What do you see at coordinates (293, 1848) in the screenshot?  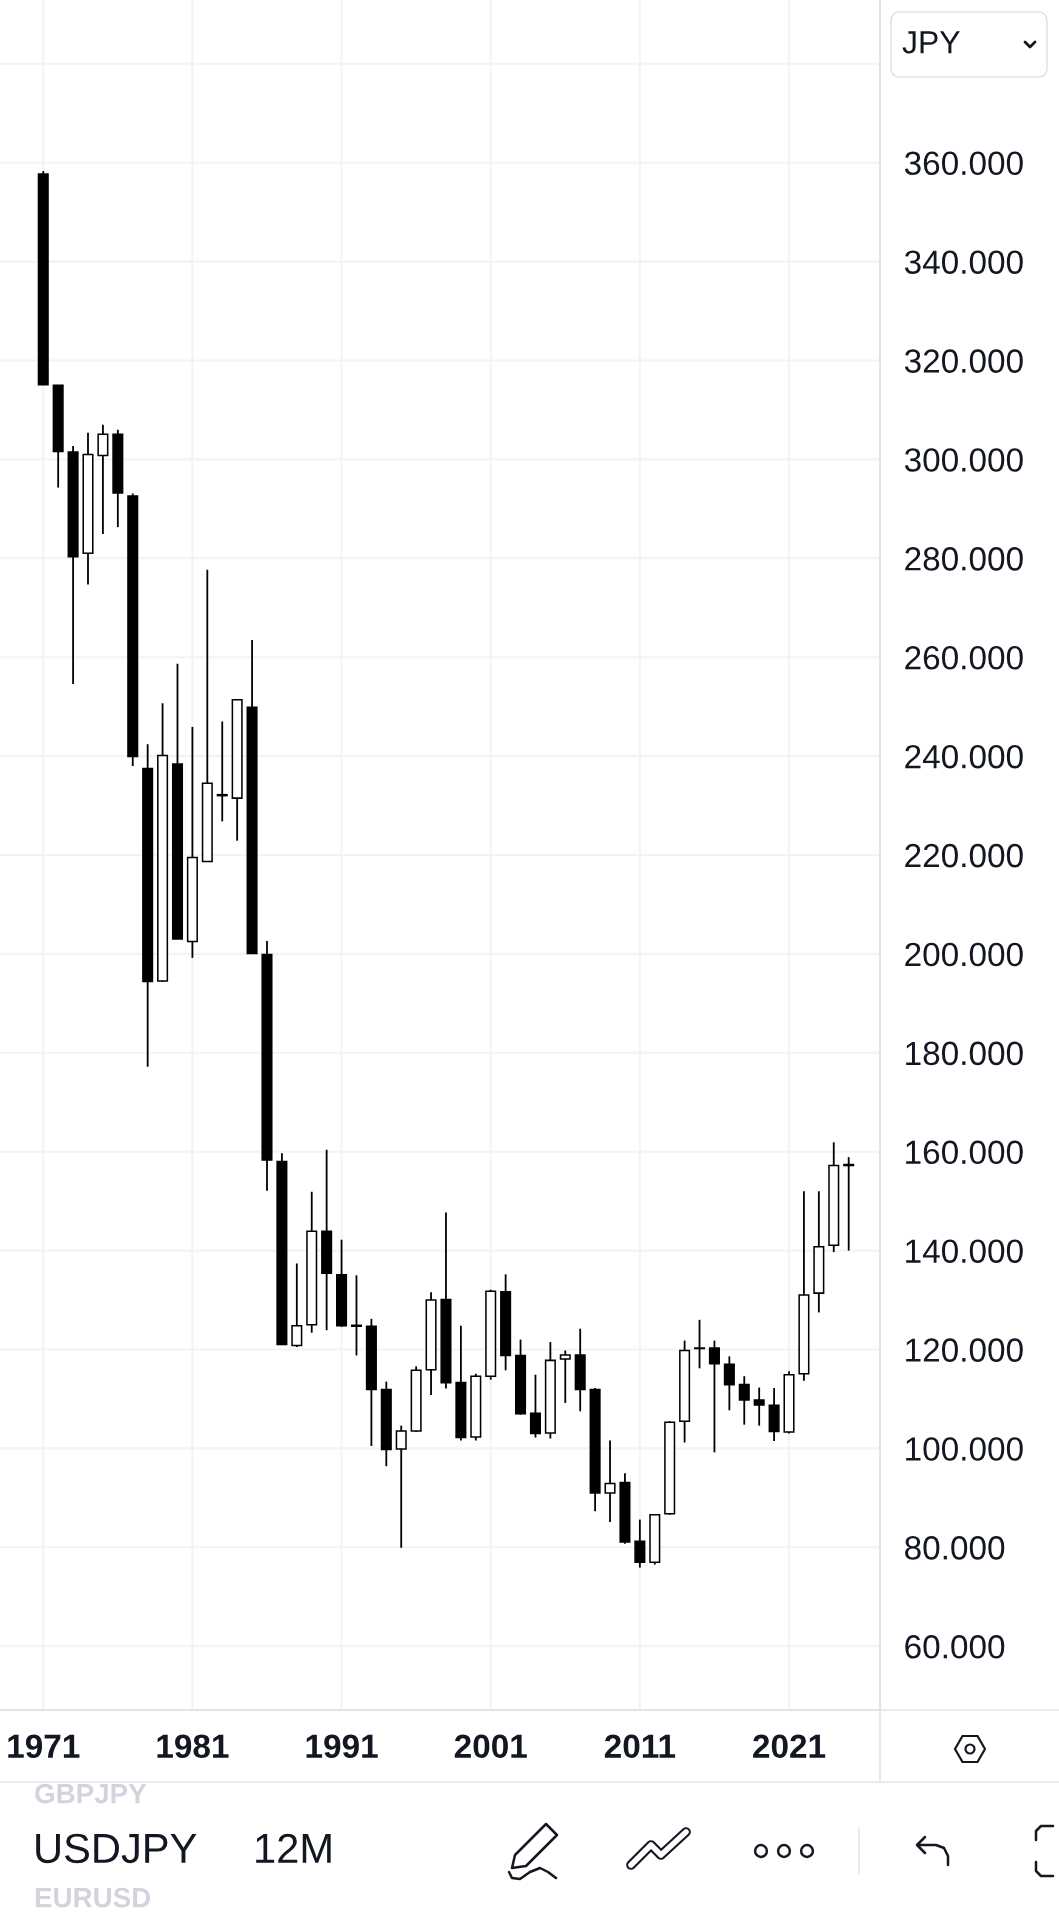 I see `text: 12M` at bounding box center [293, 1848].